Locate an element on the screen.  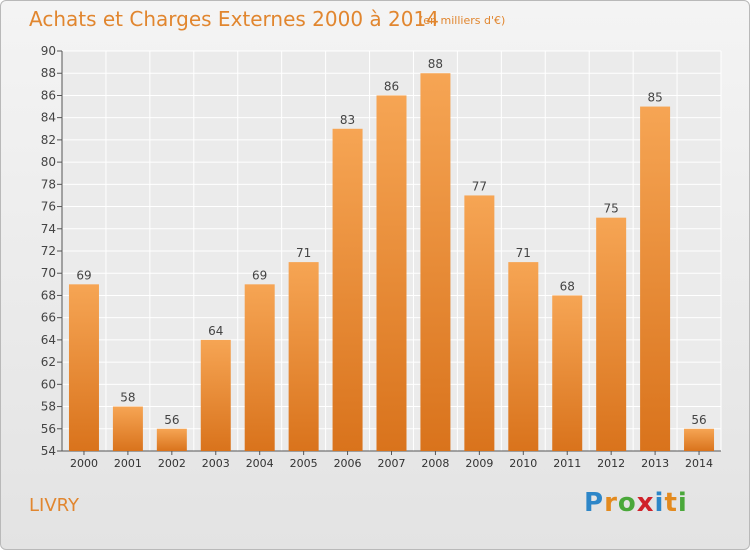
y-tick-label: 86 is located at coordinates (48, 95).